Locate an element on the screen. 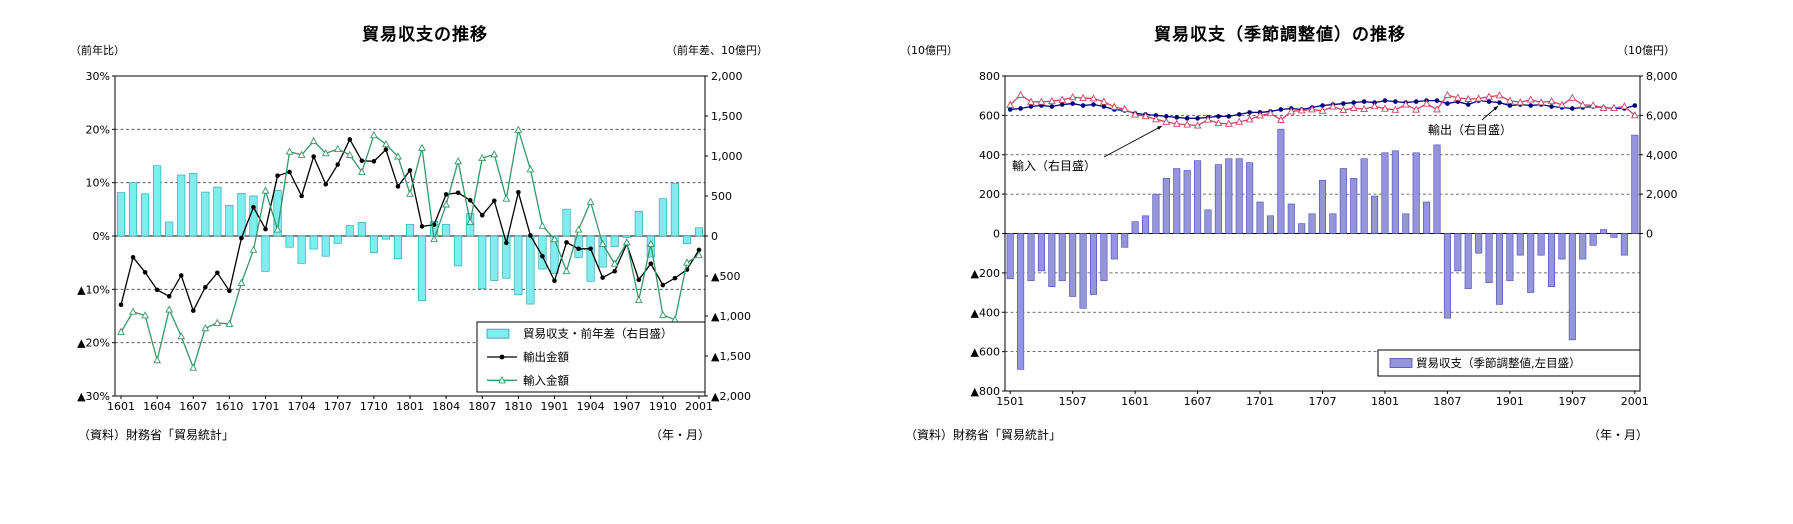 This screenshot has width=1793, height=524. legend-label: 輸入金額 is located at coordinates (546, 380).